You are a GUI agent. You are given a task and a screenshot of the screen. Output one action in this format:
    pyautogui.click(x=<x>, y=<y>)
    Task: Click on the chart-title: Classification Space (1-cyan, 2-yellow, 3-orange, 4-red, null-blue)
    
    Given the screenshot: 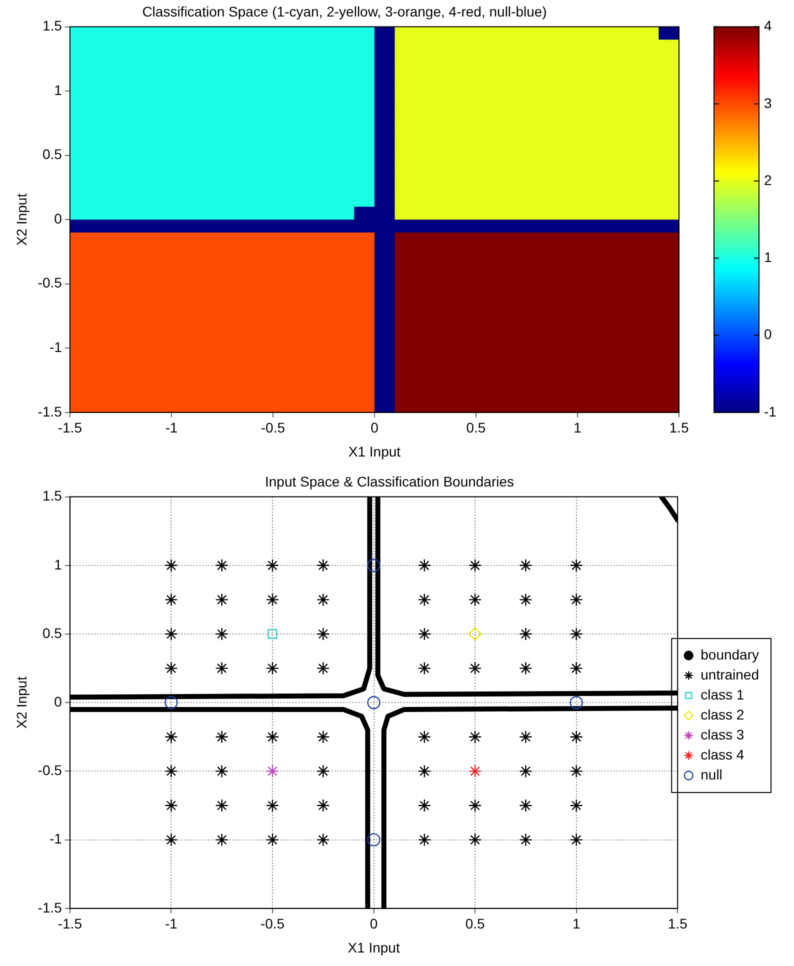 What is the action you would take?
    pyautogui.click(x=344, y=11)
    